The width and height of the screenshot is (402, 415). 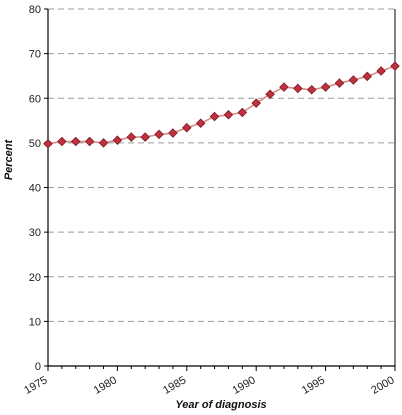 What do you see at coordinates (174, 385) in the screenshot?
I see `x-tick-label-1985: 1985` at bounding box center [174, 385].